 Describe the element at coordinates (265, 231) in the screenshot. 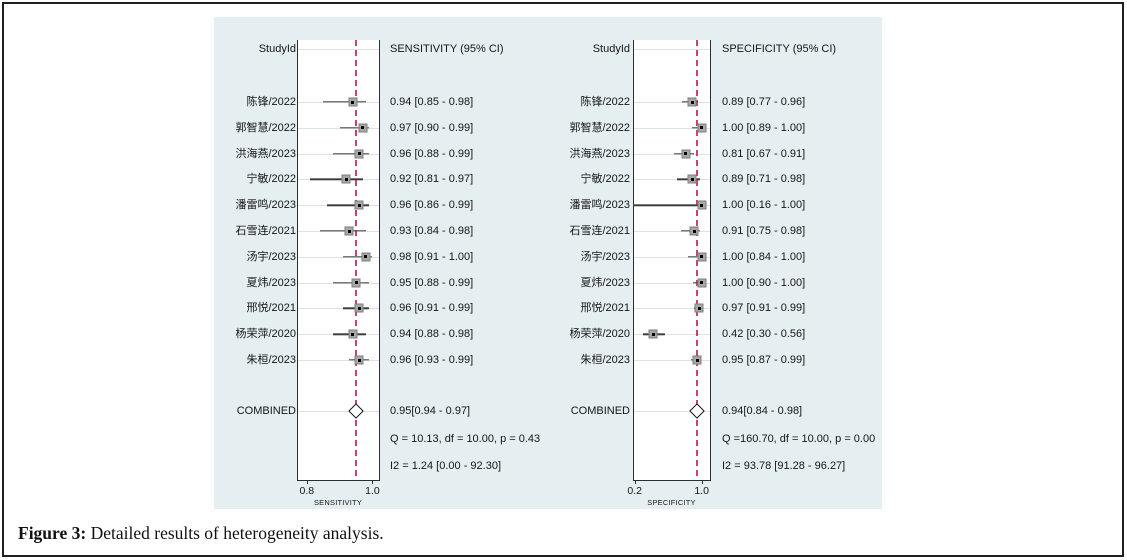

I see `study-name: 石雪连/2021` at that location.